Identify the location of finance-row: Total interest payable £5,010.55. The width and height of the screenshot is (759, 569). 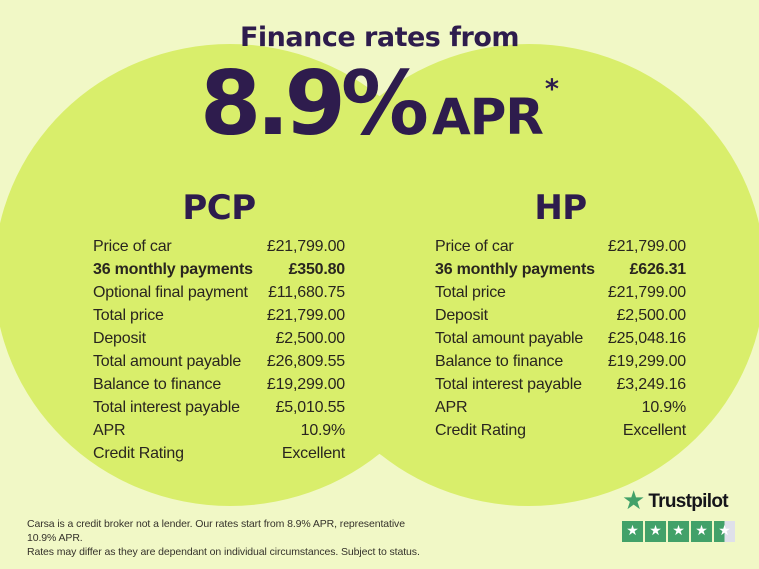
(219, 407).